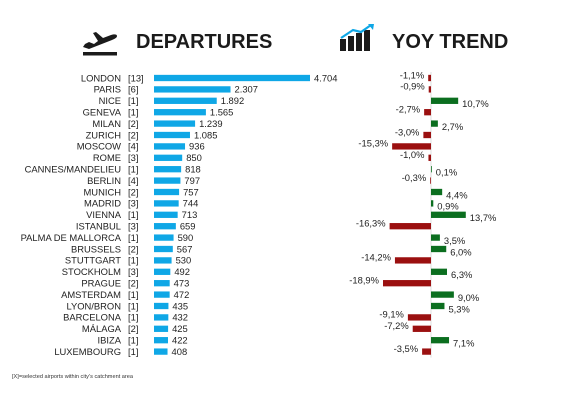 The width and height of the screenshot is (580, 410). I want to click on departures-value-label: 797, so click(192, 180).